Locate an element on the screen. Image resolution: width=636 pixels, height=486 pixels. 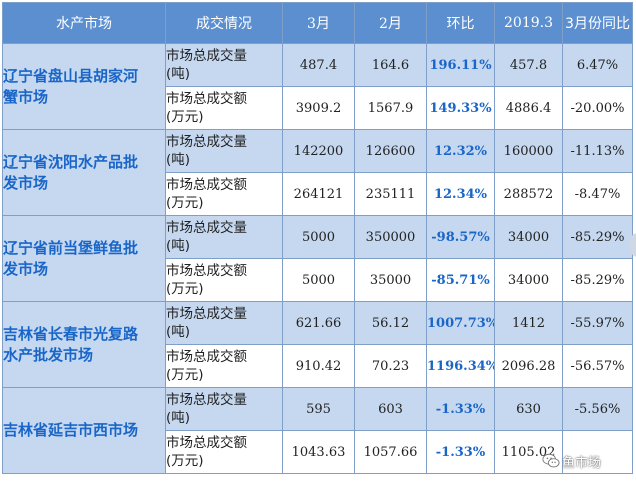
watermark: 鱼市场 is located at coordinates (588, 461).